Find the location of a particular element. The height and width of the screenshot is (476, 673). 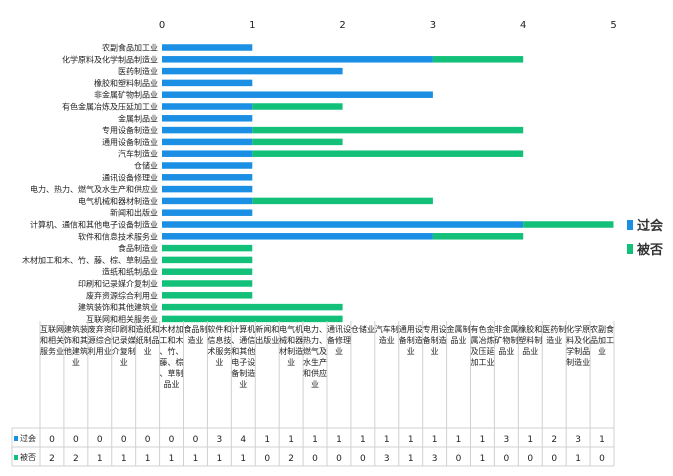

category-label: 医药制造业 is located at coordinates (138, 71).